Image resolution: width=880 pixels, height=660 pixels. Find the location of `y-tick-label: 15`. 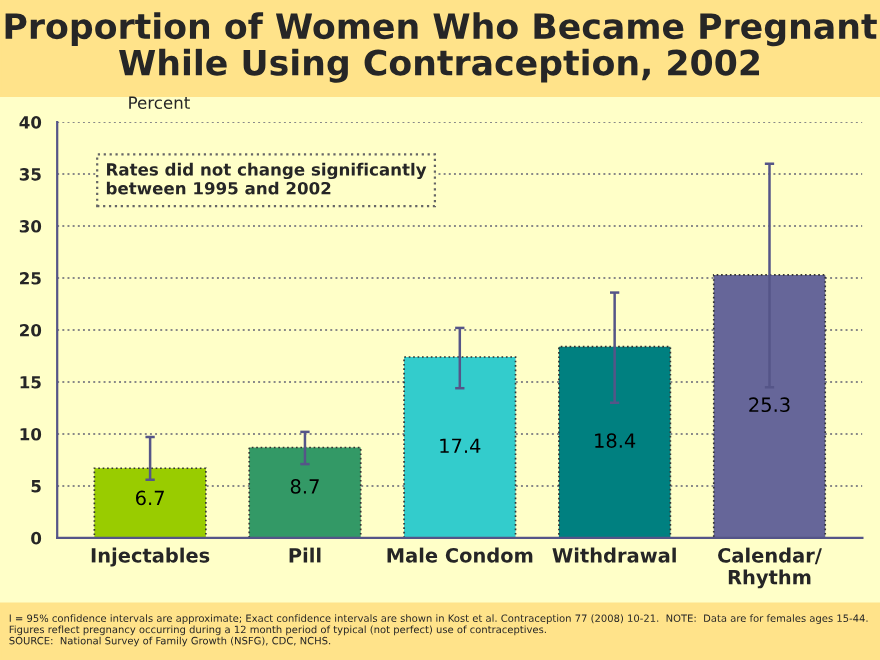

y-tick-label: 15 is located at coordinates (30, 382).